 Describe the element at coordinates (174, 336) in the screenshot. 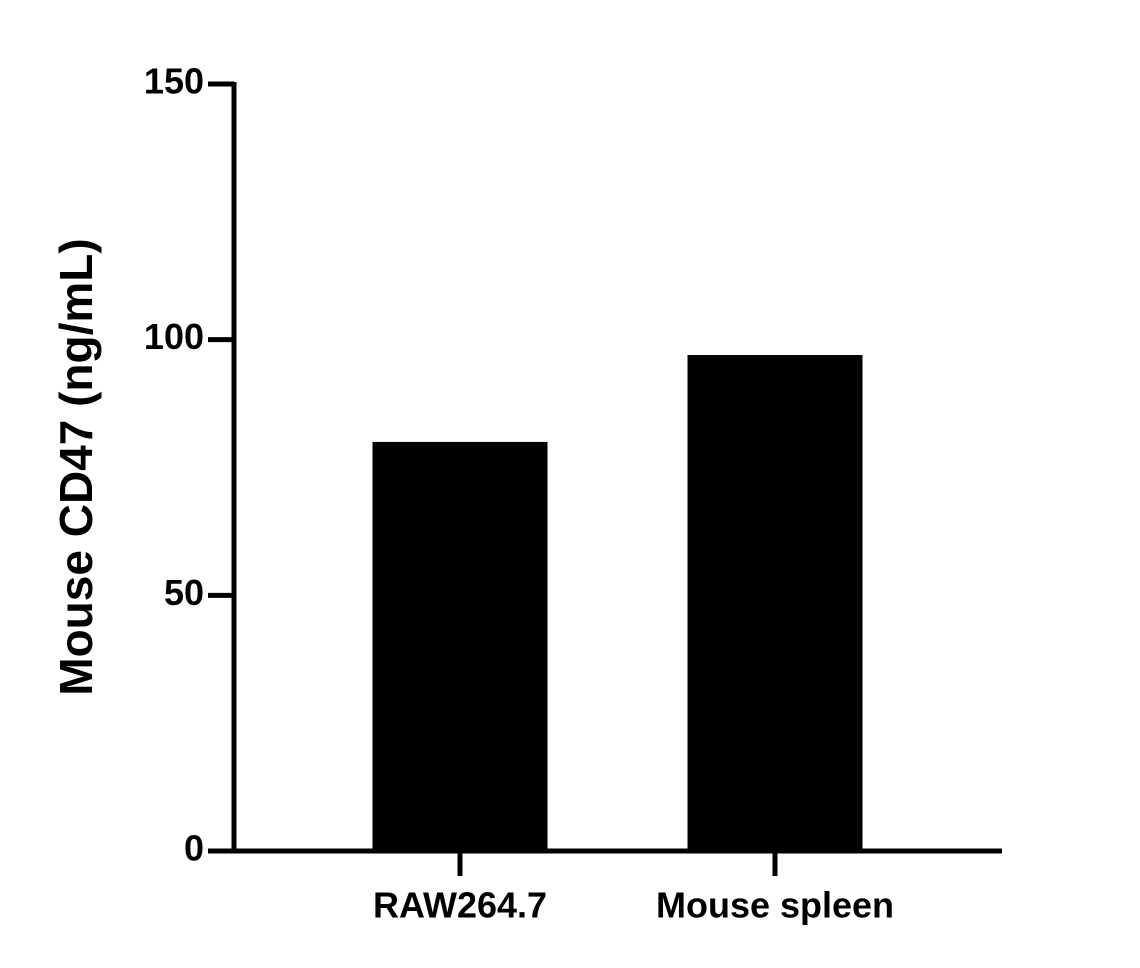

I see `y-tick-label: 100` at that location.